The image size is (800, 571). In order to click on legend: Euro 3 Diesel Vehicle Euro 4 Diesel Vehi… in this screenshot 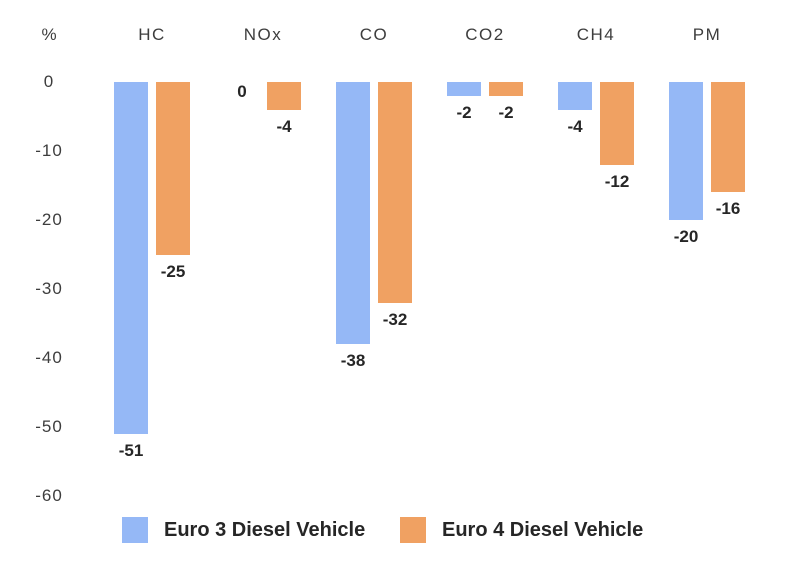, I will do `click(400, 530)`.